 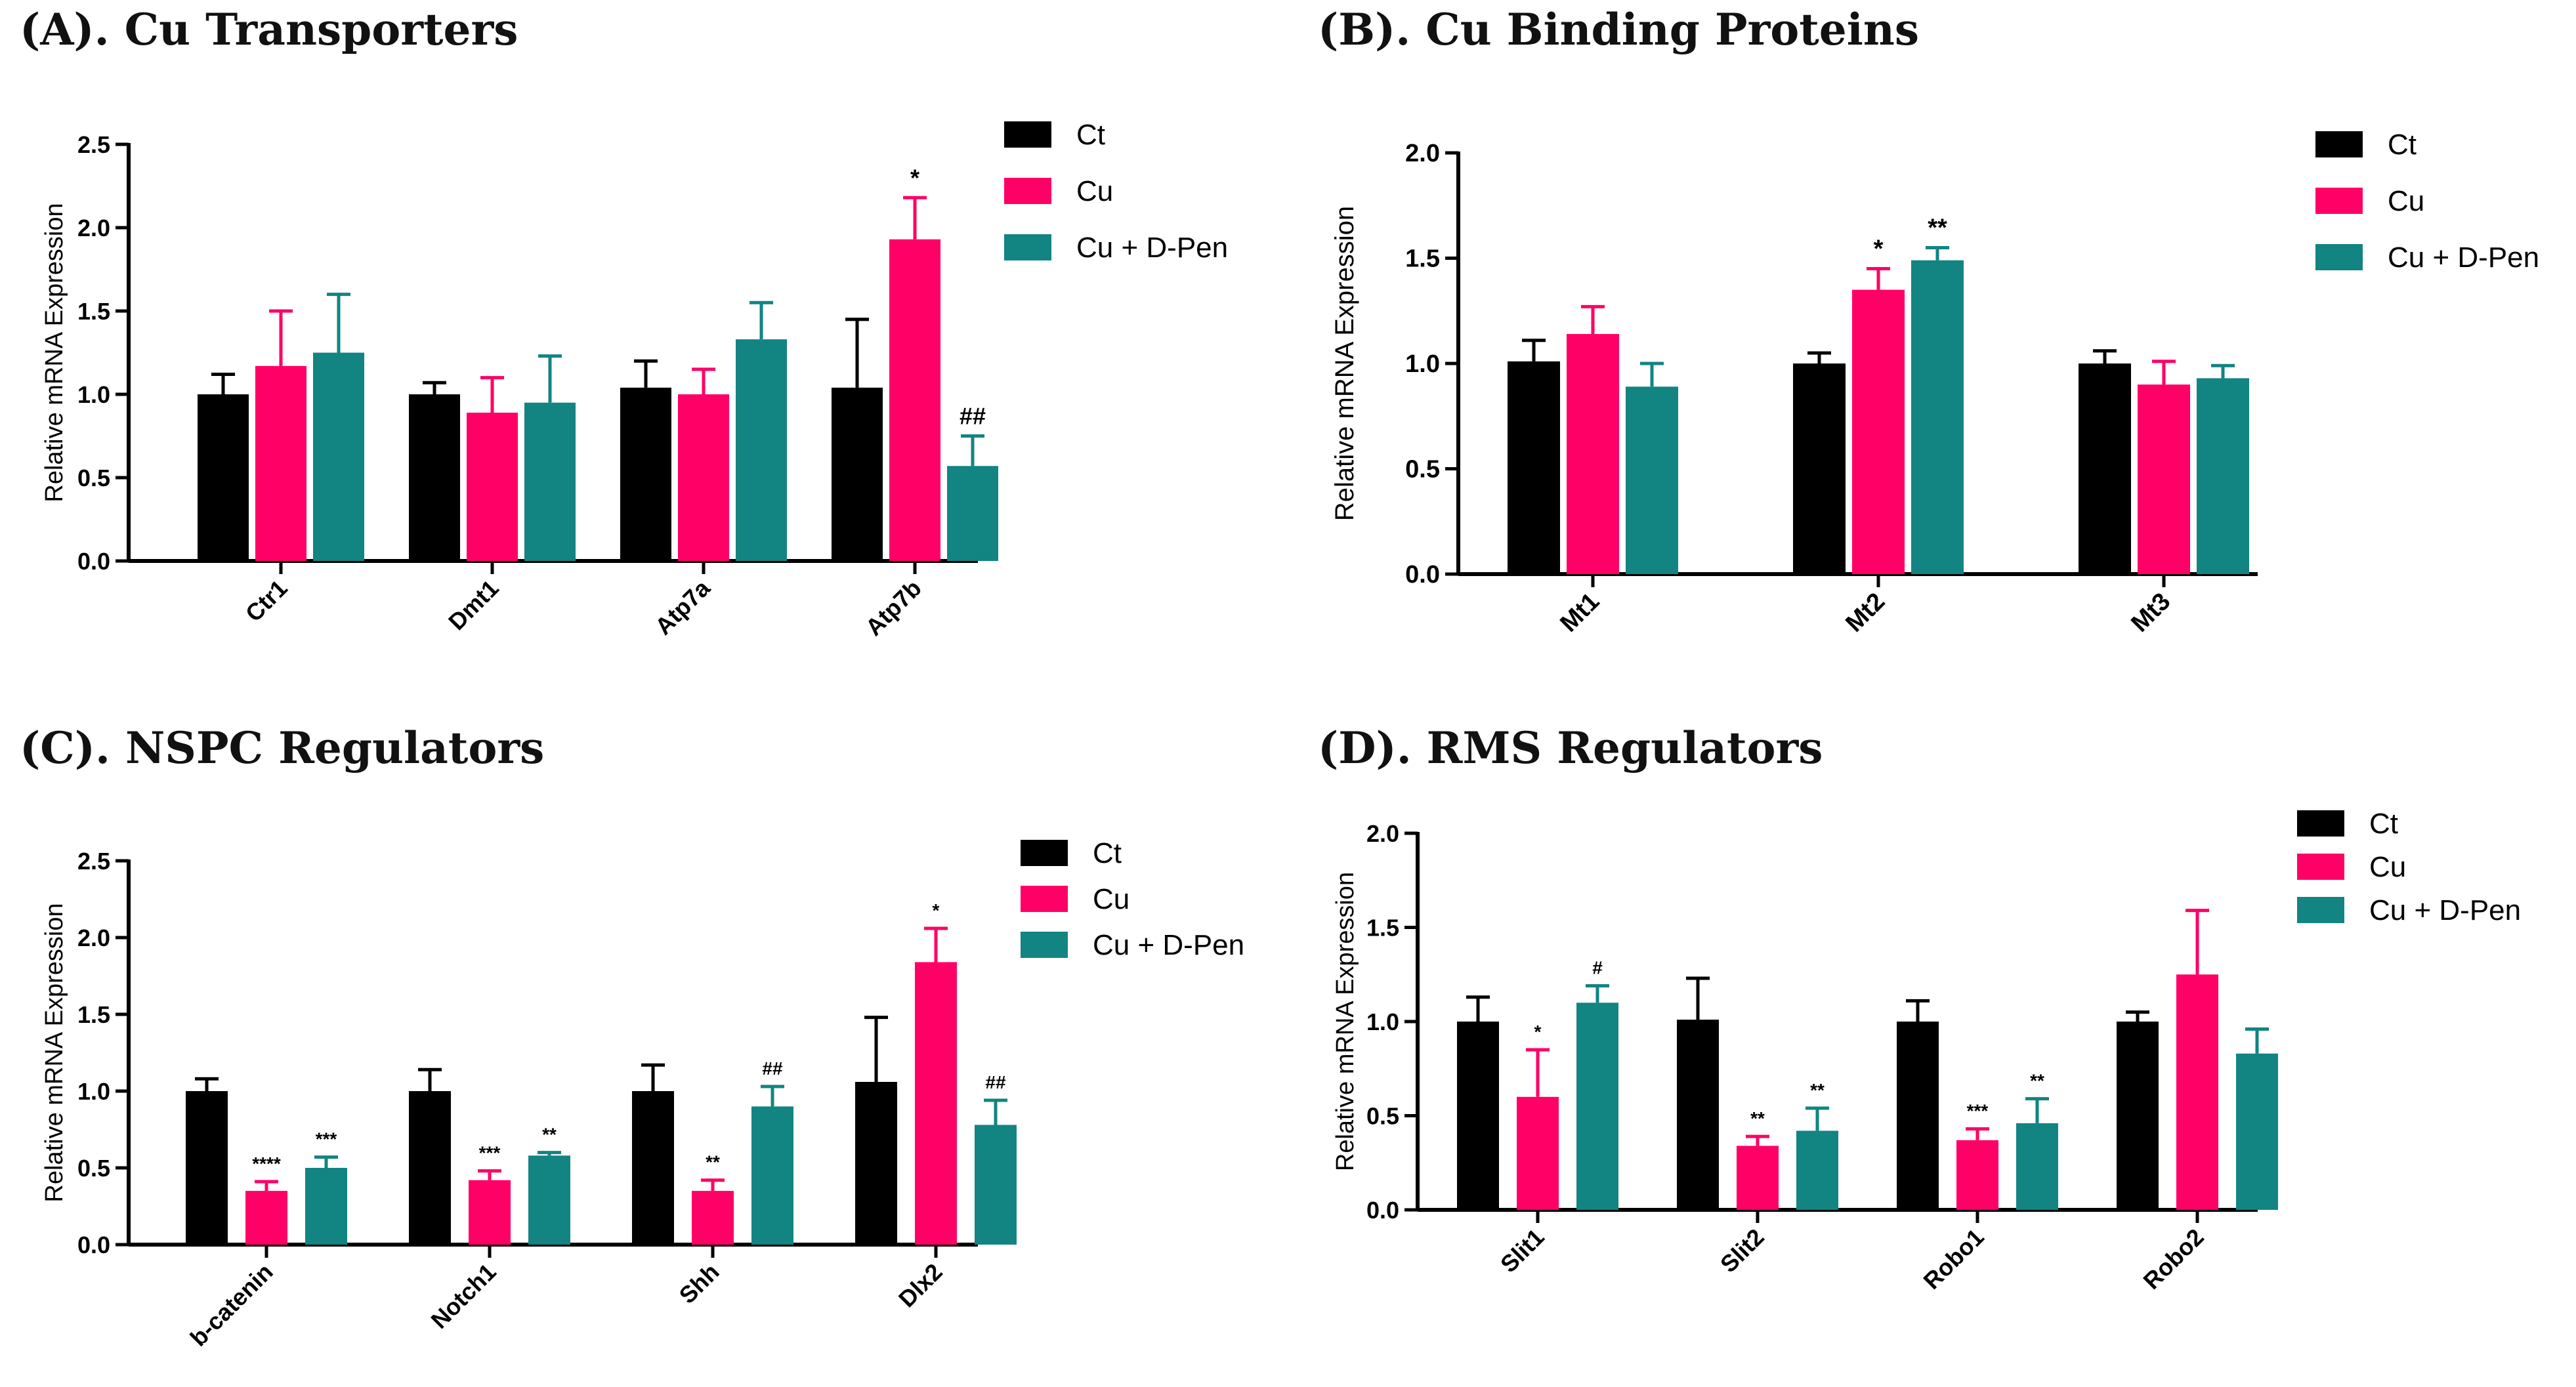 I want to click on x-tick-label: Atp7a, so click(x=682, y=607).